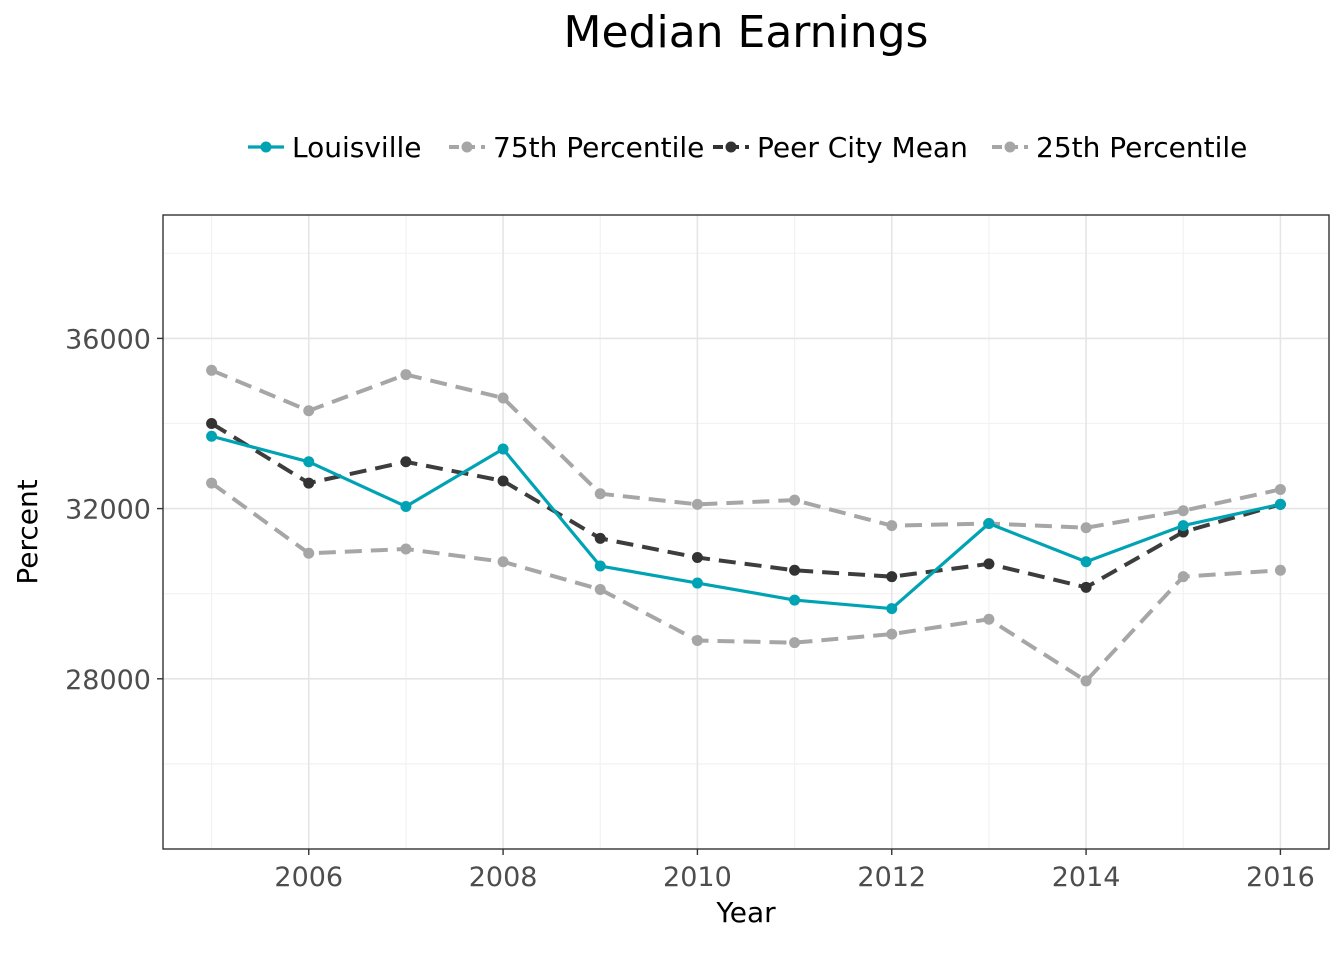 The width and height of the screenshot is (1344, 960). Describe the element at coordinates (891, 877) in the screenshot. I see `x-tick-label: 2012` at that location.